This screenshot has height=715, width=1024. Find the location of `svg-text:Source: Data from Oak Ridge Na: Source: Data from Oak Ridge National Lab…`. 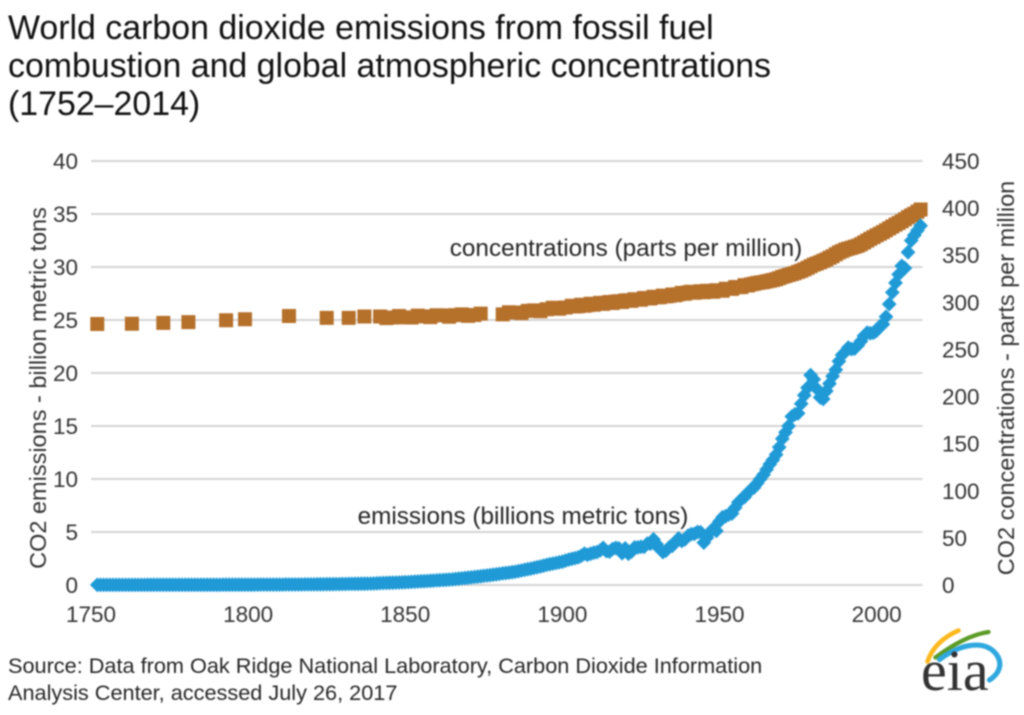

svg-text:Source: Data from Oak Ridge Na: Source: Data from Oak Ridge National Lab… is located at coordinates (385, 665).